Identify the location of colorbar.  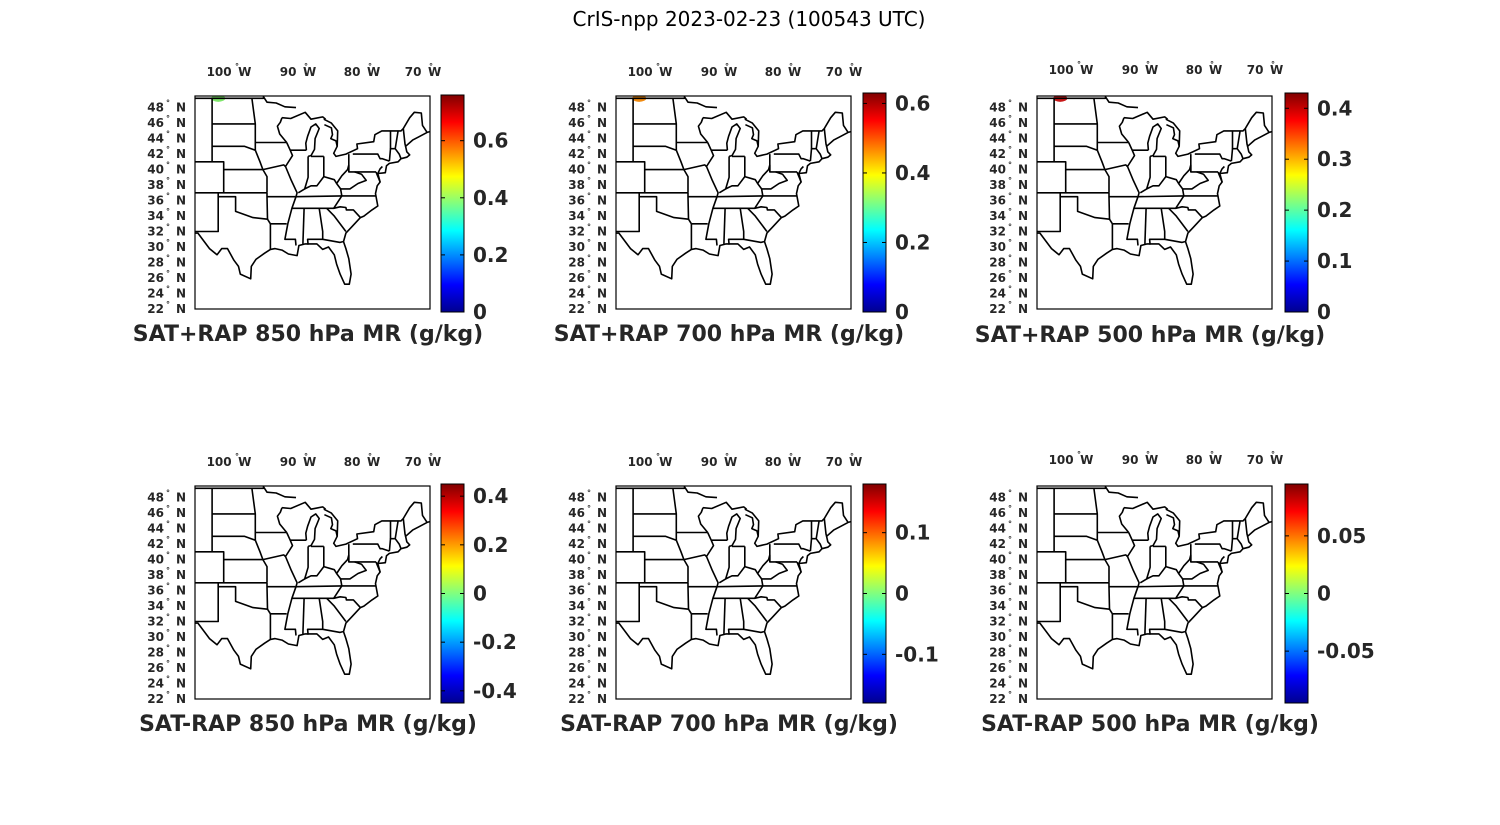
(1296, 202).